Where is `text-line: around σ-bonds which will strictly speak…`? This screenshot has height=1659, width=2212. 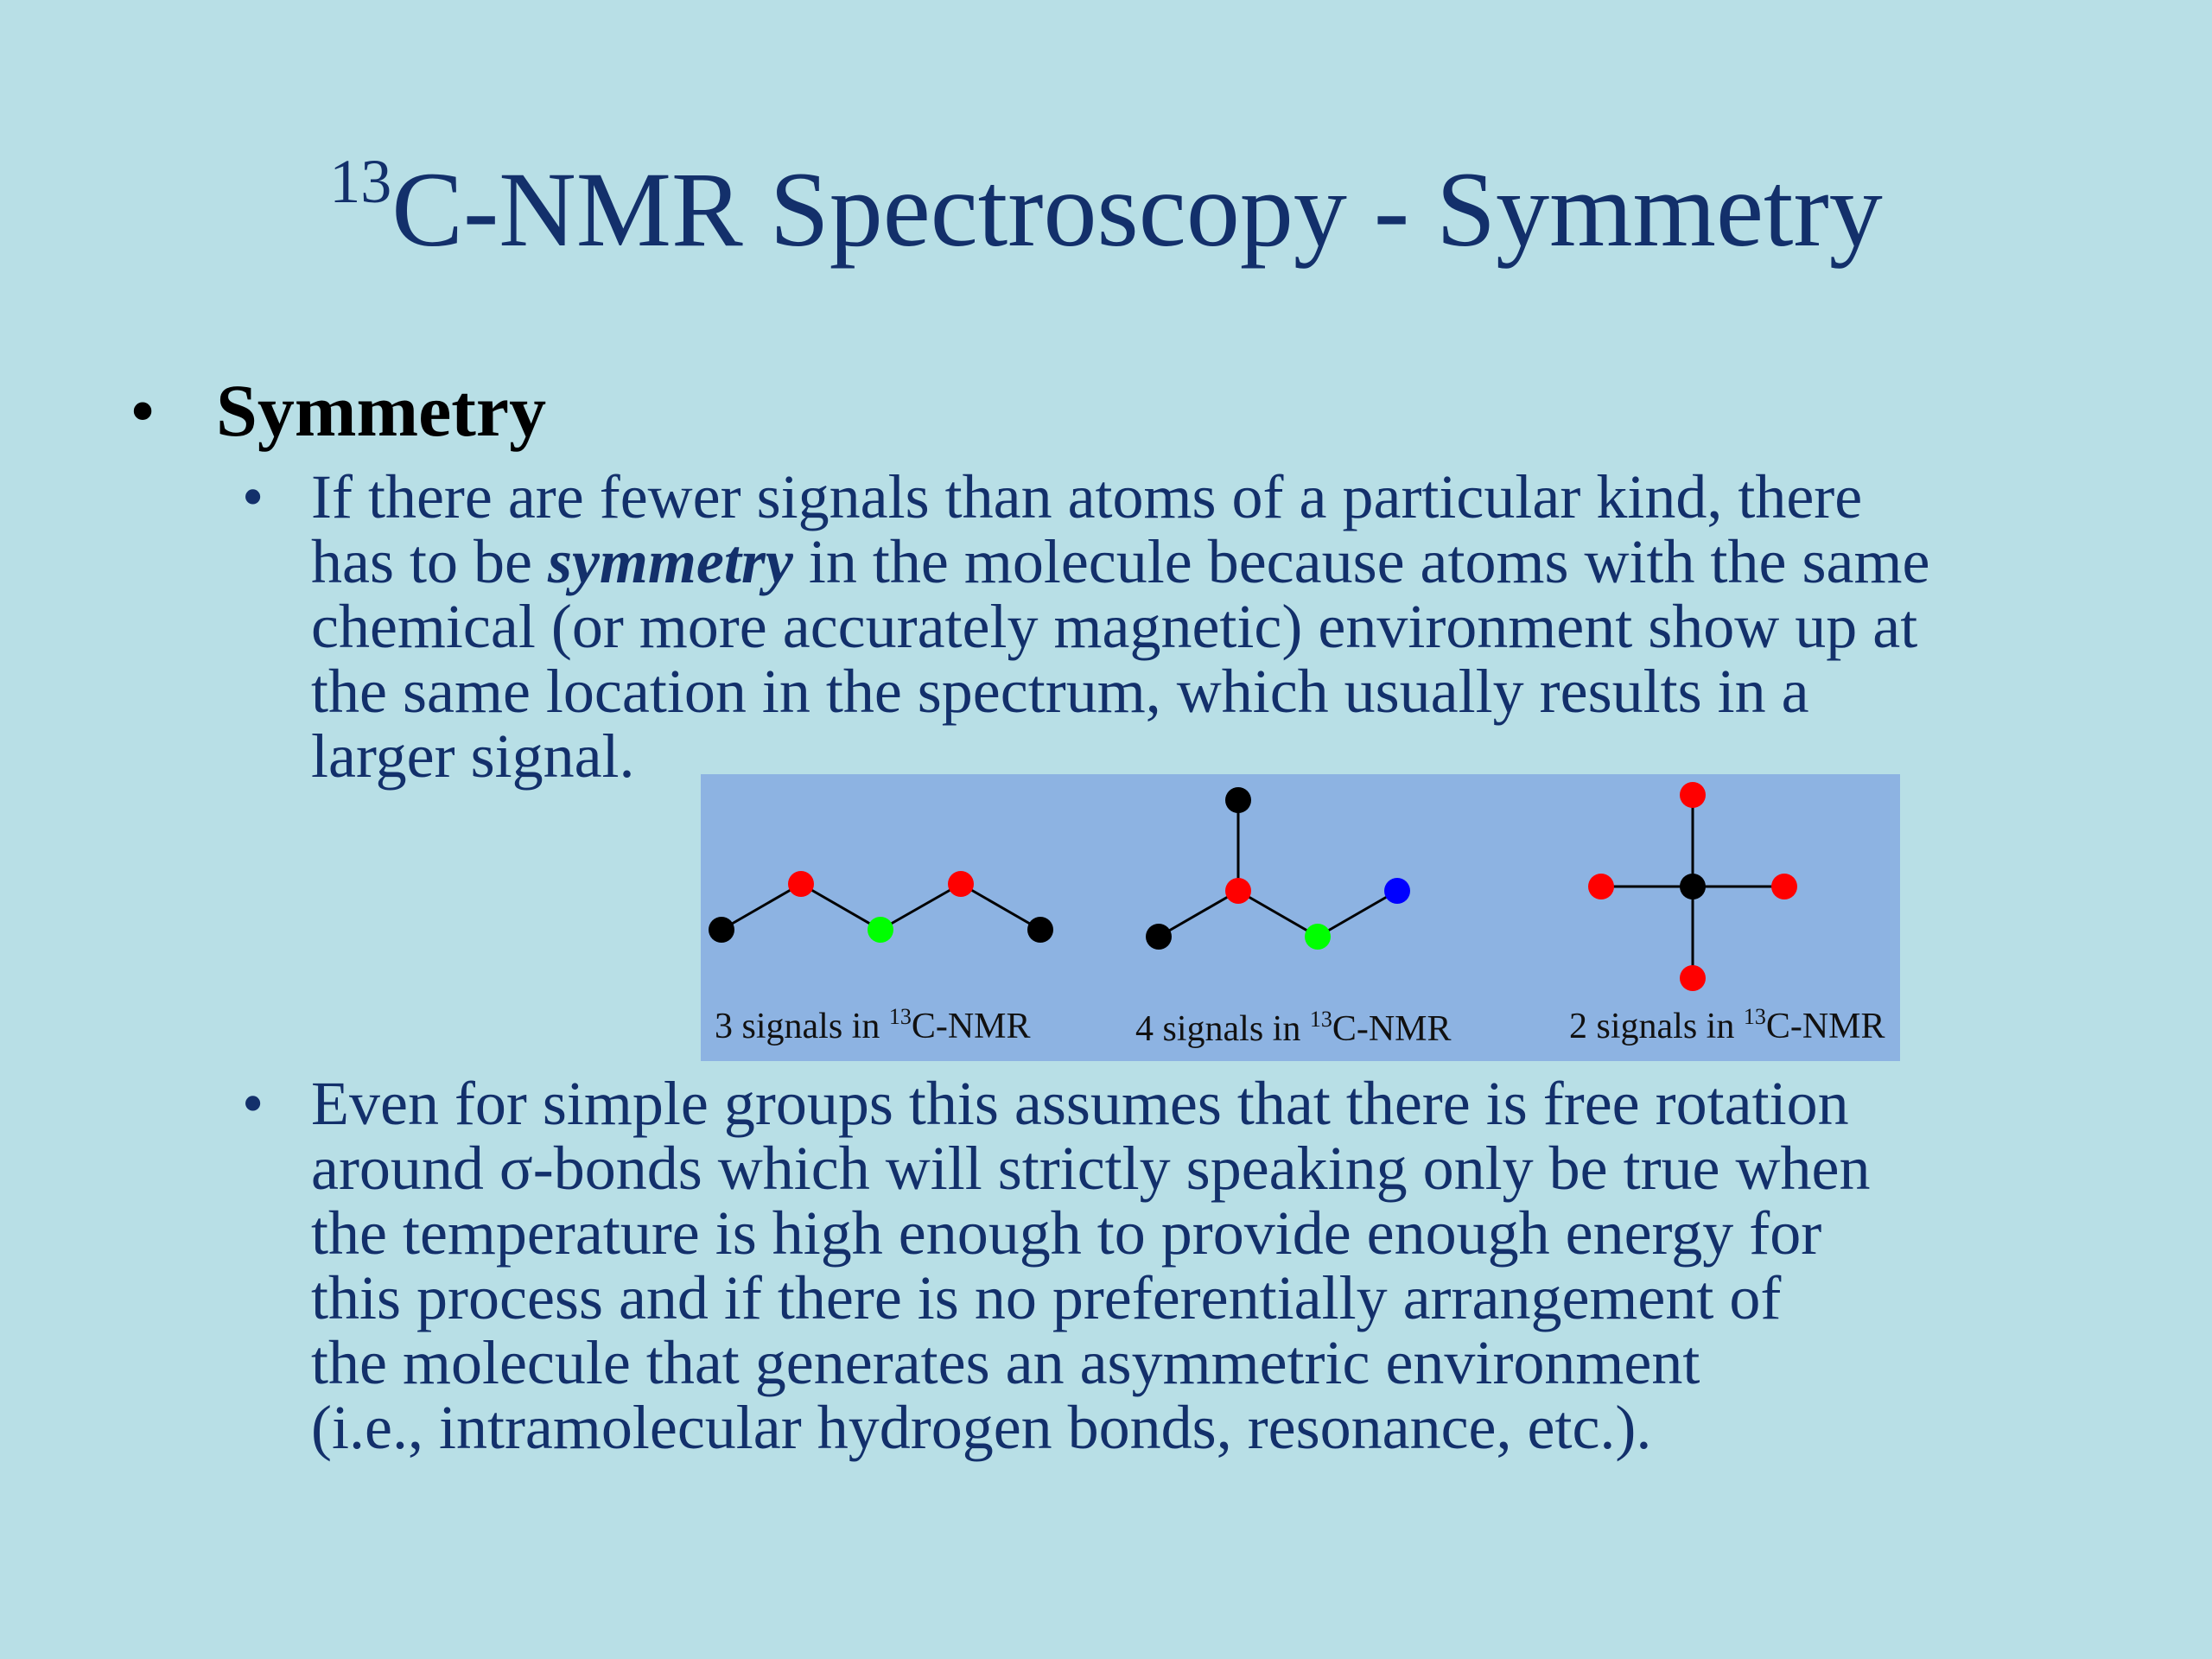
text-line: around σ-bonds which will strictly speak… is located at coordinates (1091, 1168).